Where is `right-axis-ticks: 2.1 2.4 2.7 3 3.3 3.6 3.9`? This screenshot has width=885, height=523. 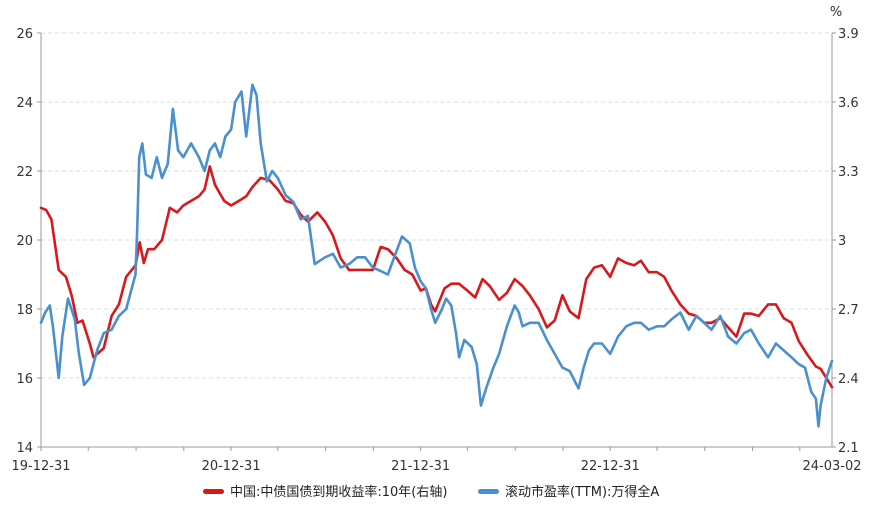
right-axis-ticks: 2.1 2.4 2.7 3 3.3 3.6 3.9 is located at coordinates (845, 241).